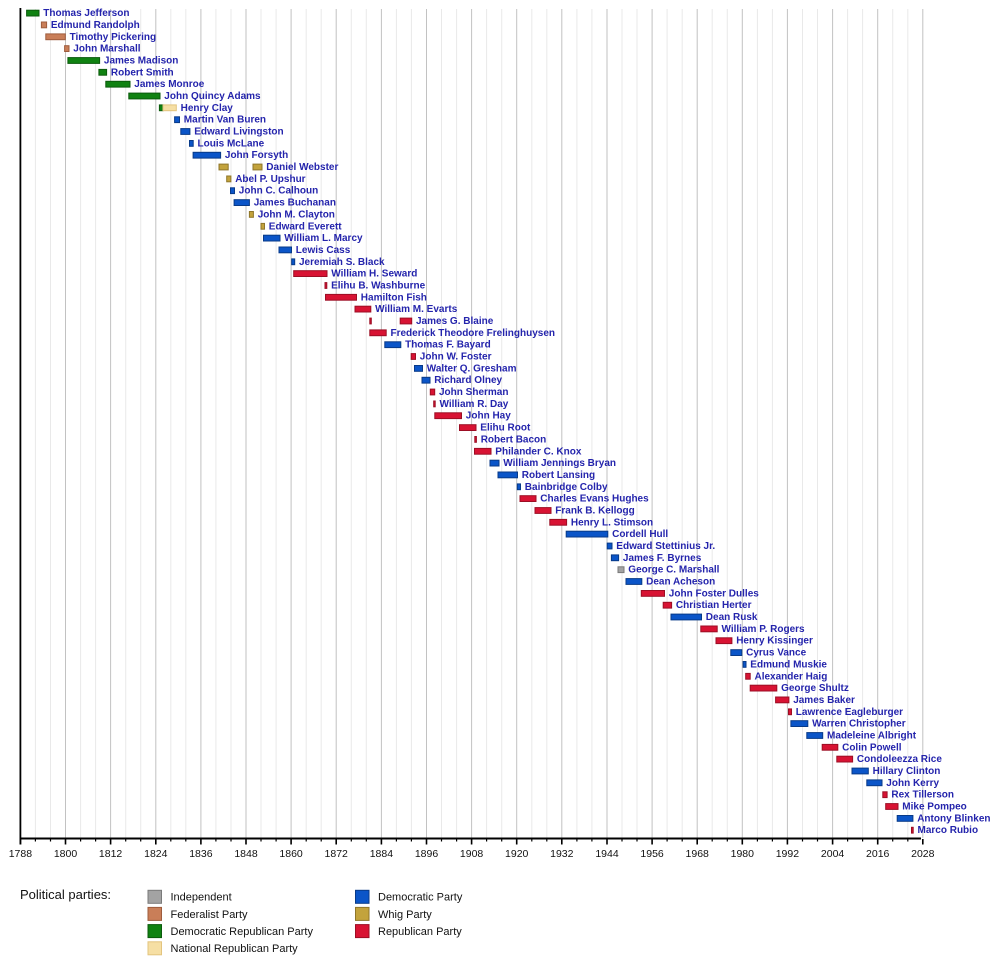 This screenshot has height=958, width=1000. I want to click on svg-text: Dean Rusk, so click(732, 617).